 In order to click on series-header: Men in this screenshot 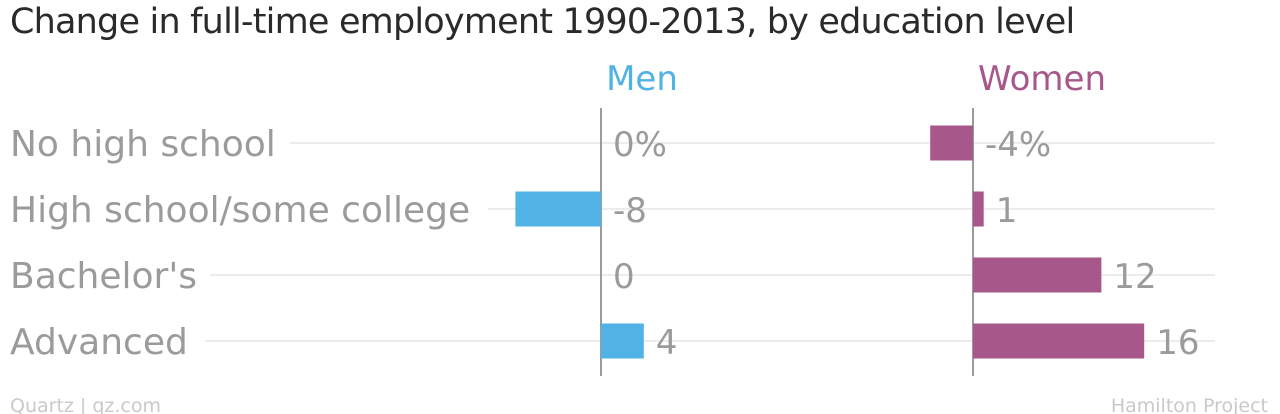, I will do `click(642, 79)`.